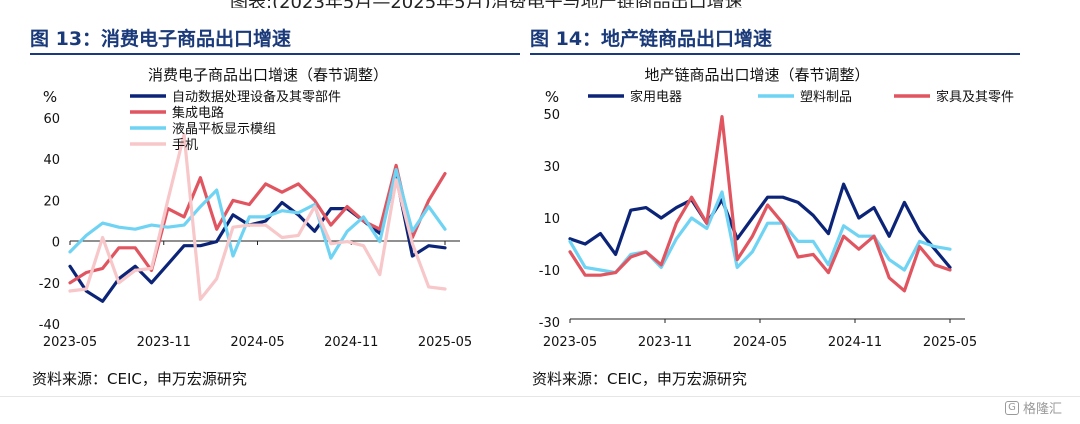  I want to click on chart-title: 地产链商品出口增速（春节调整）, so click(756, 75).